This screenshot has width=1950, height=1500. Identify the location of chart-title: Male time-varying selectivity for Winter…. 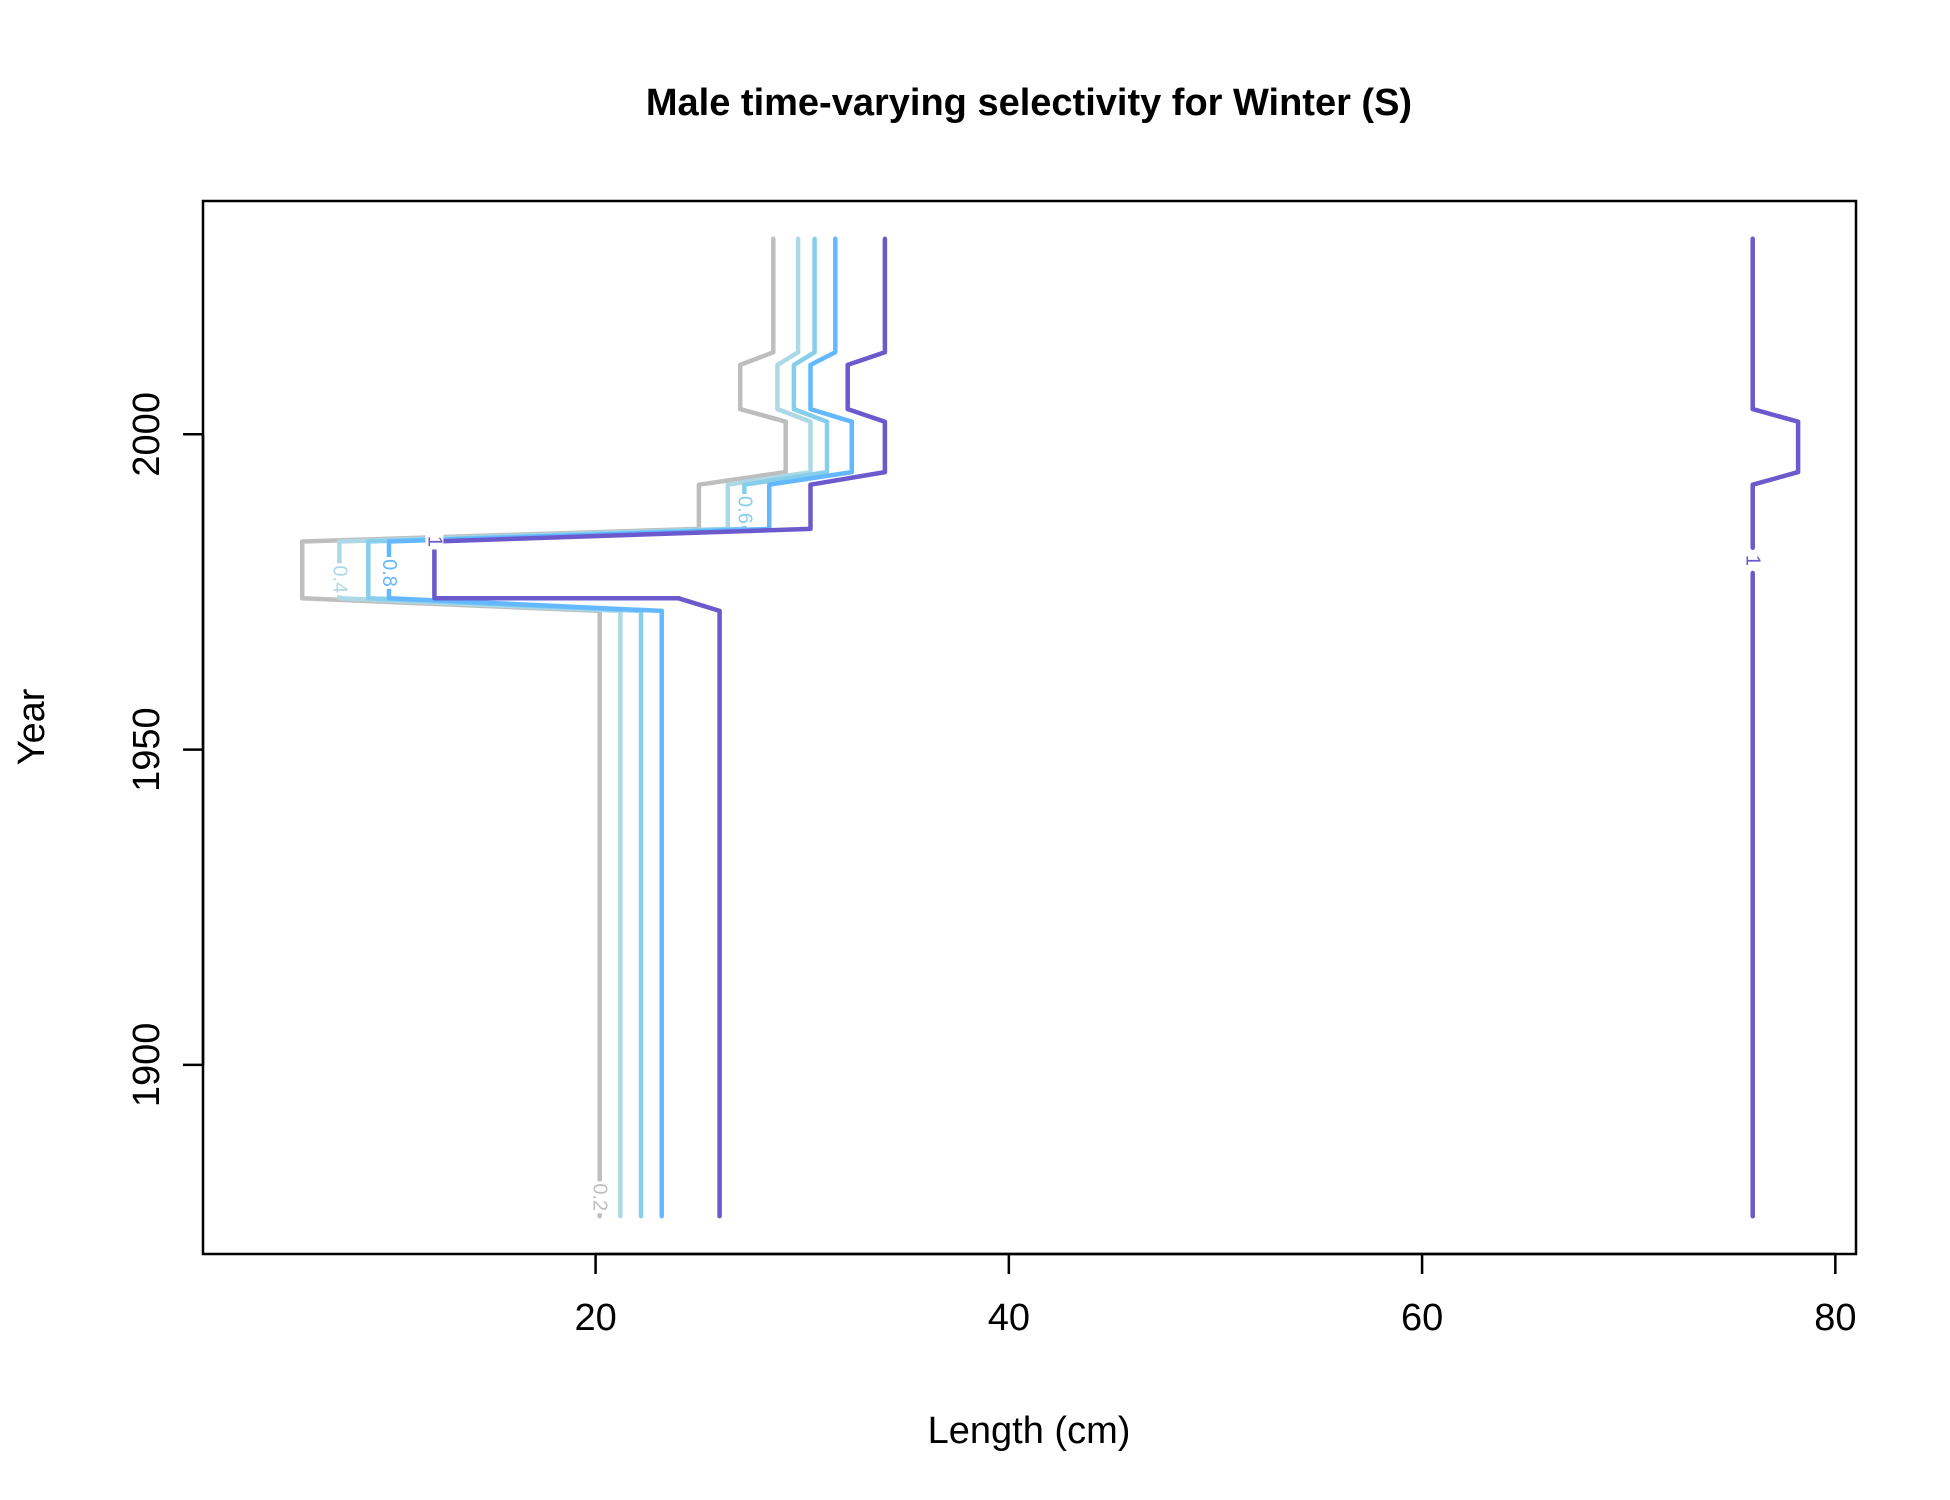
(1029, 103).